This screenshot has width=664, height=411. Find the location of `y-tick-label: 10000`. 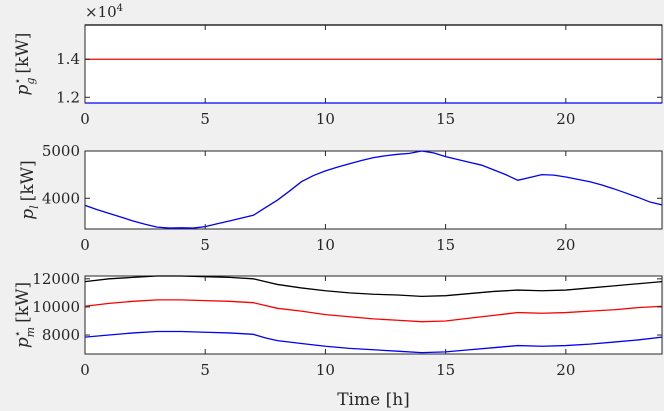

y-tick-label: 10000 is located at coordinates (56, 307).